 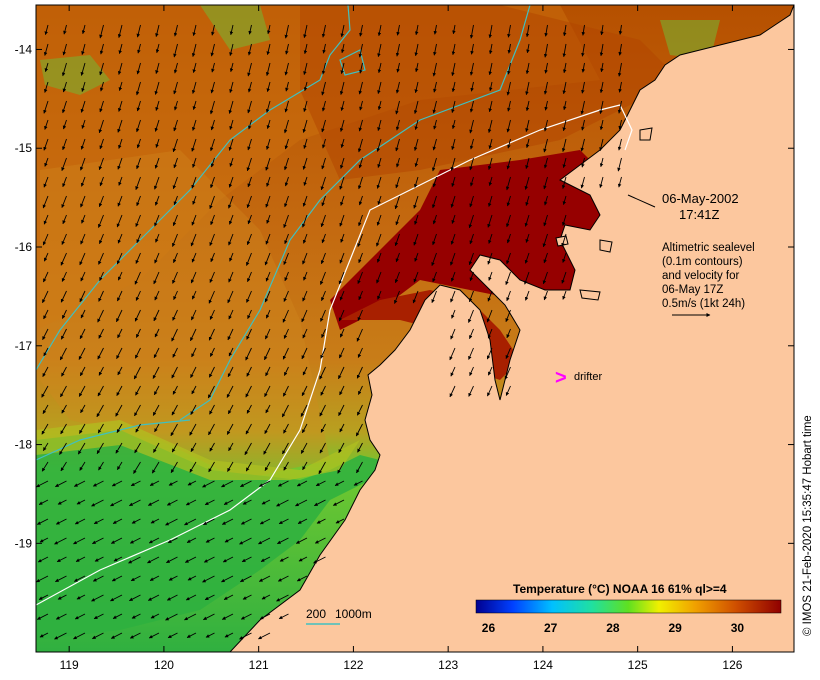 What do you see at coordinates (700, 198) in the screenshot?
I see `date-label: 06-May-2002` at bounding box center [700, 198].